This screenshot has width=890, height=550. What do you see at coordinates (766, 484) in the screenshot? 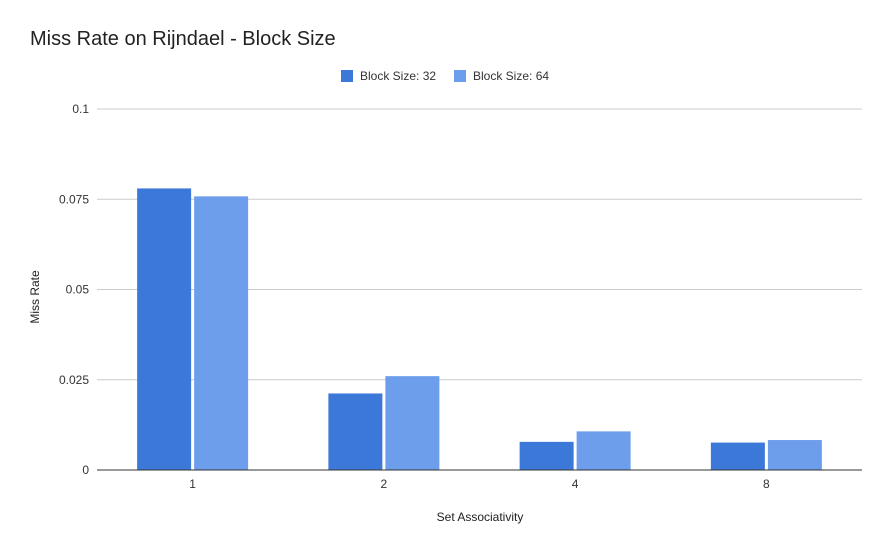
I see `x-tick-label: 8` at bounding box center [766, 484].